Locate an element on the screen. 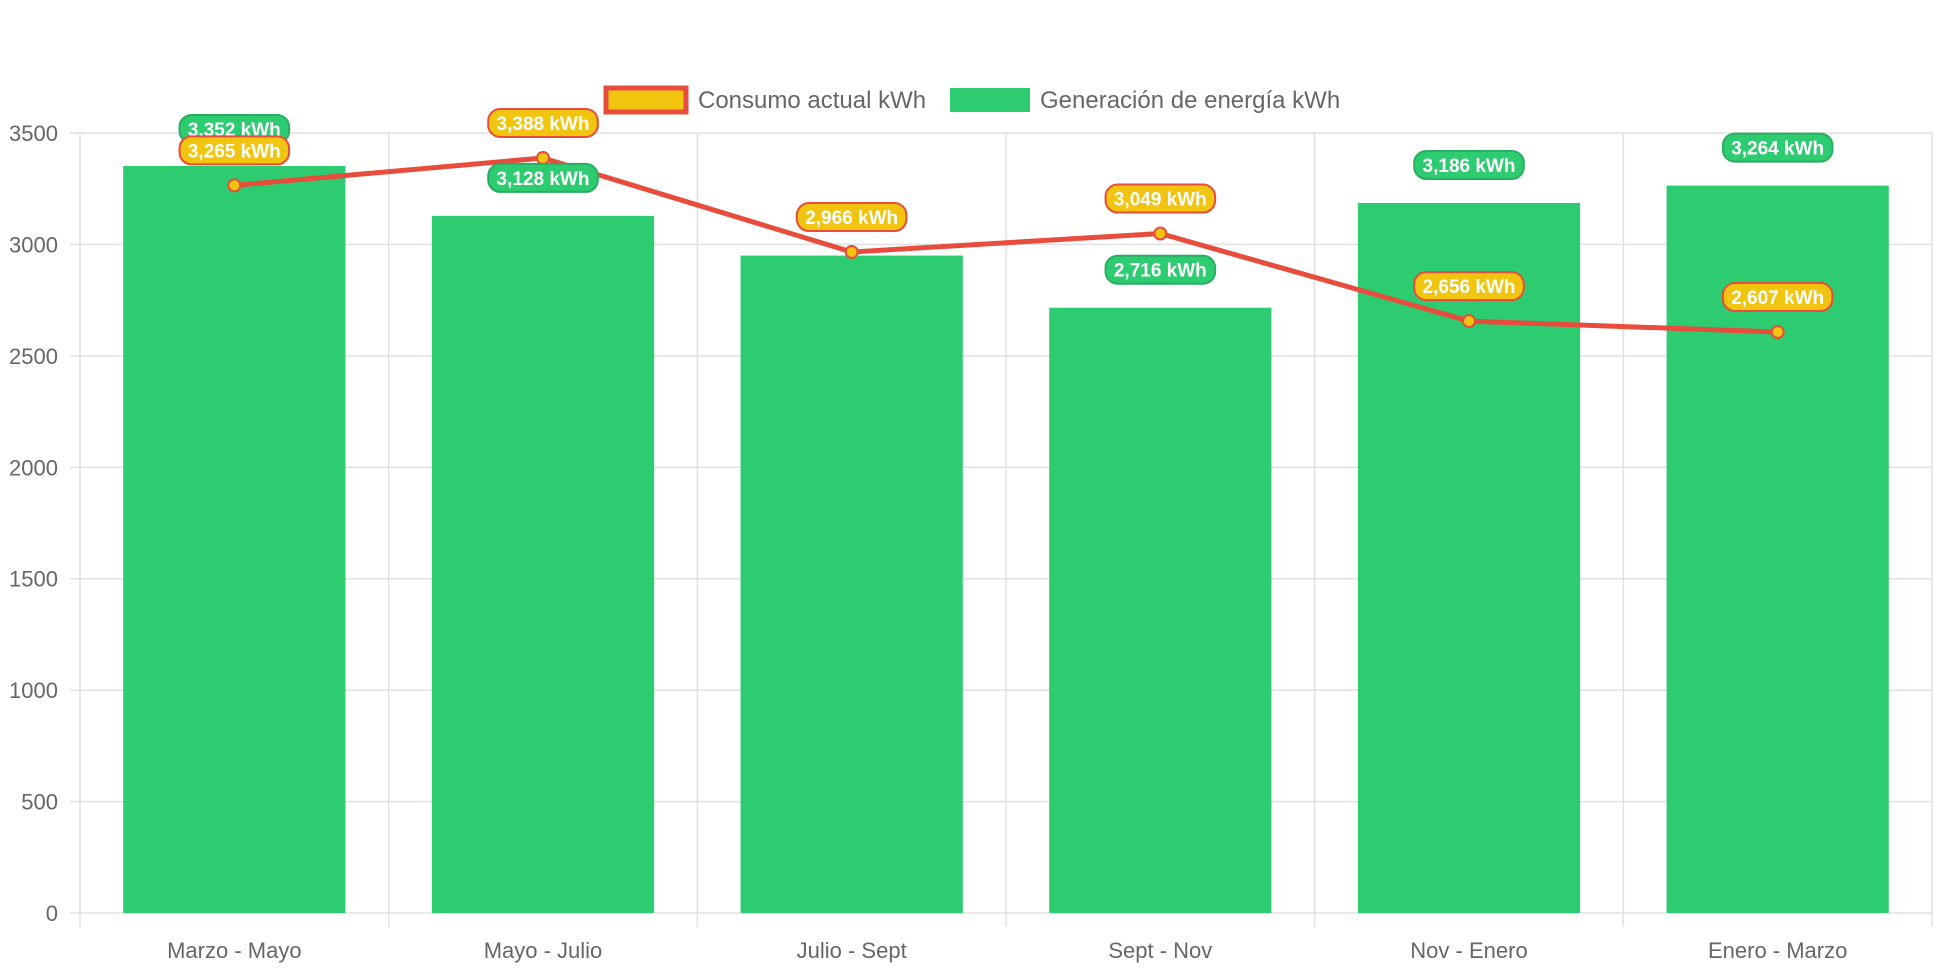 The image size is (1942, 970). y-tick-label: 500 is located at coordinates (39, 802).